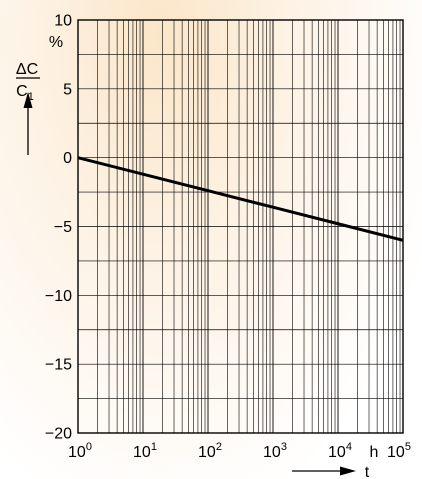 This screenshot has width=422, height=479. I want to click on y-tick-label: −20, so click(58, 434).